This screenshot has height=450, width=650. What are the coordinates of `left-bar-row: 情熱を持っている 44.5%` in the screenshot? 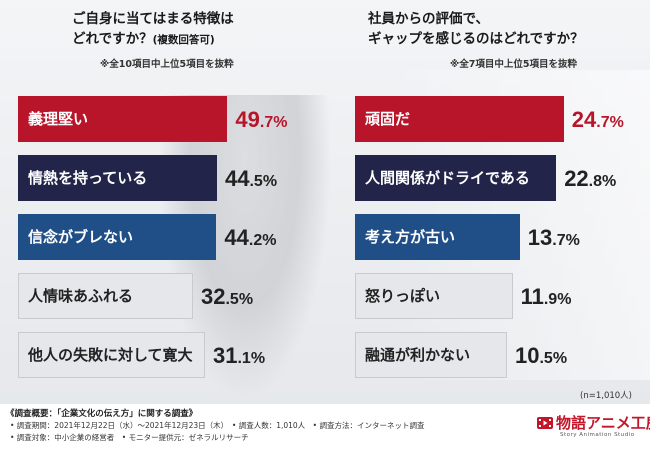 It's located at (168, 178).